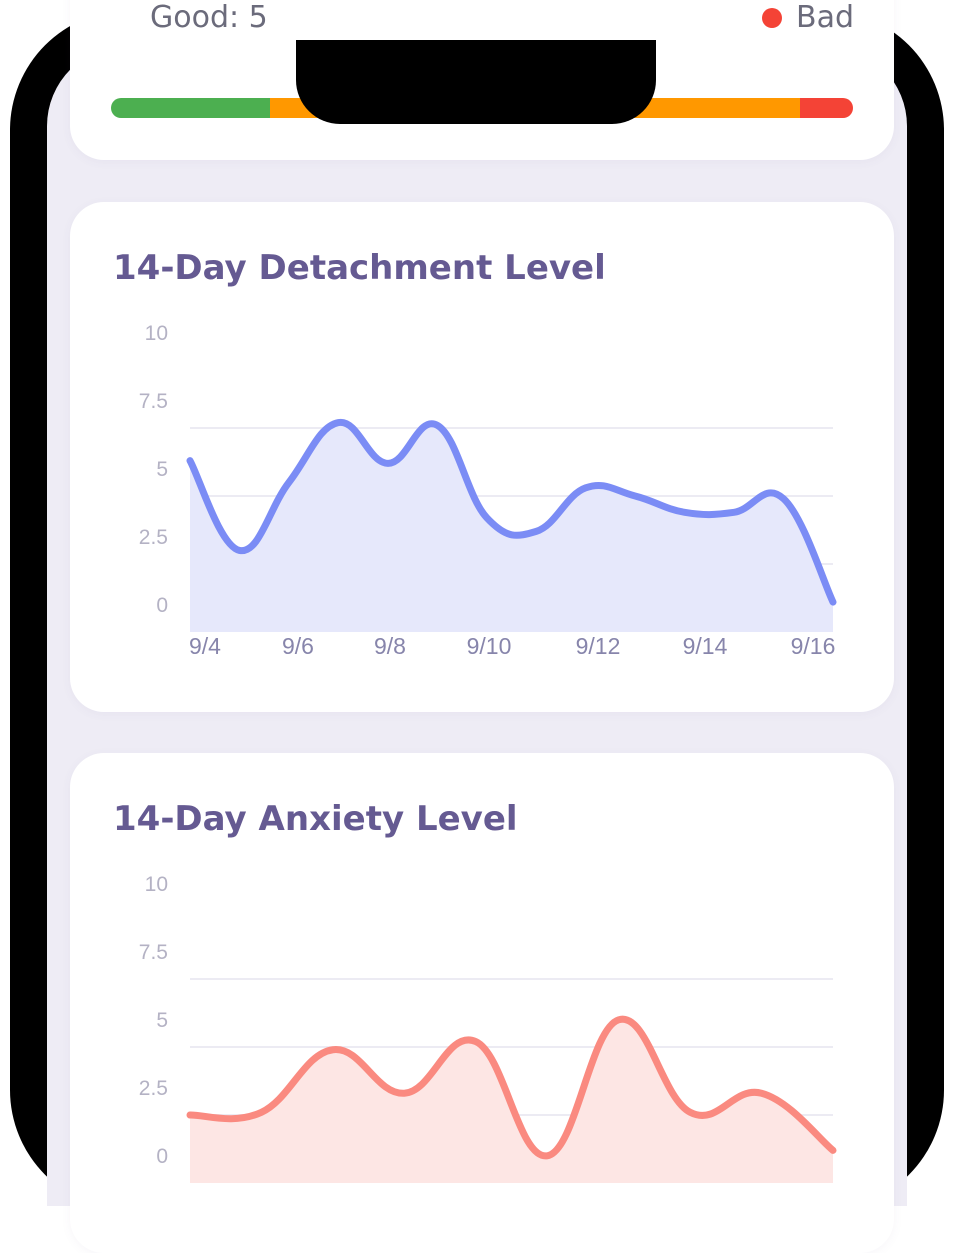  I want to click on x-tick-label: 9/6, so click(298, 646).